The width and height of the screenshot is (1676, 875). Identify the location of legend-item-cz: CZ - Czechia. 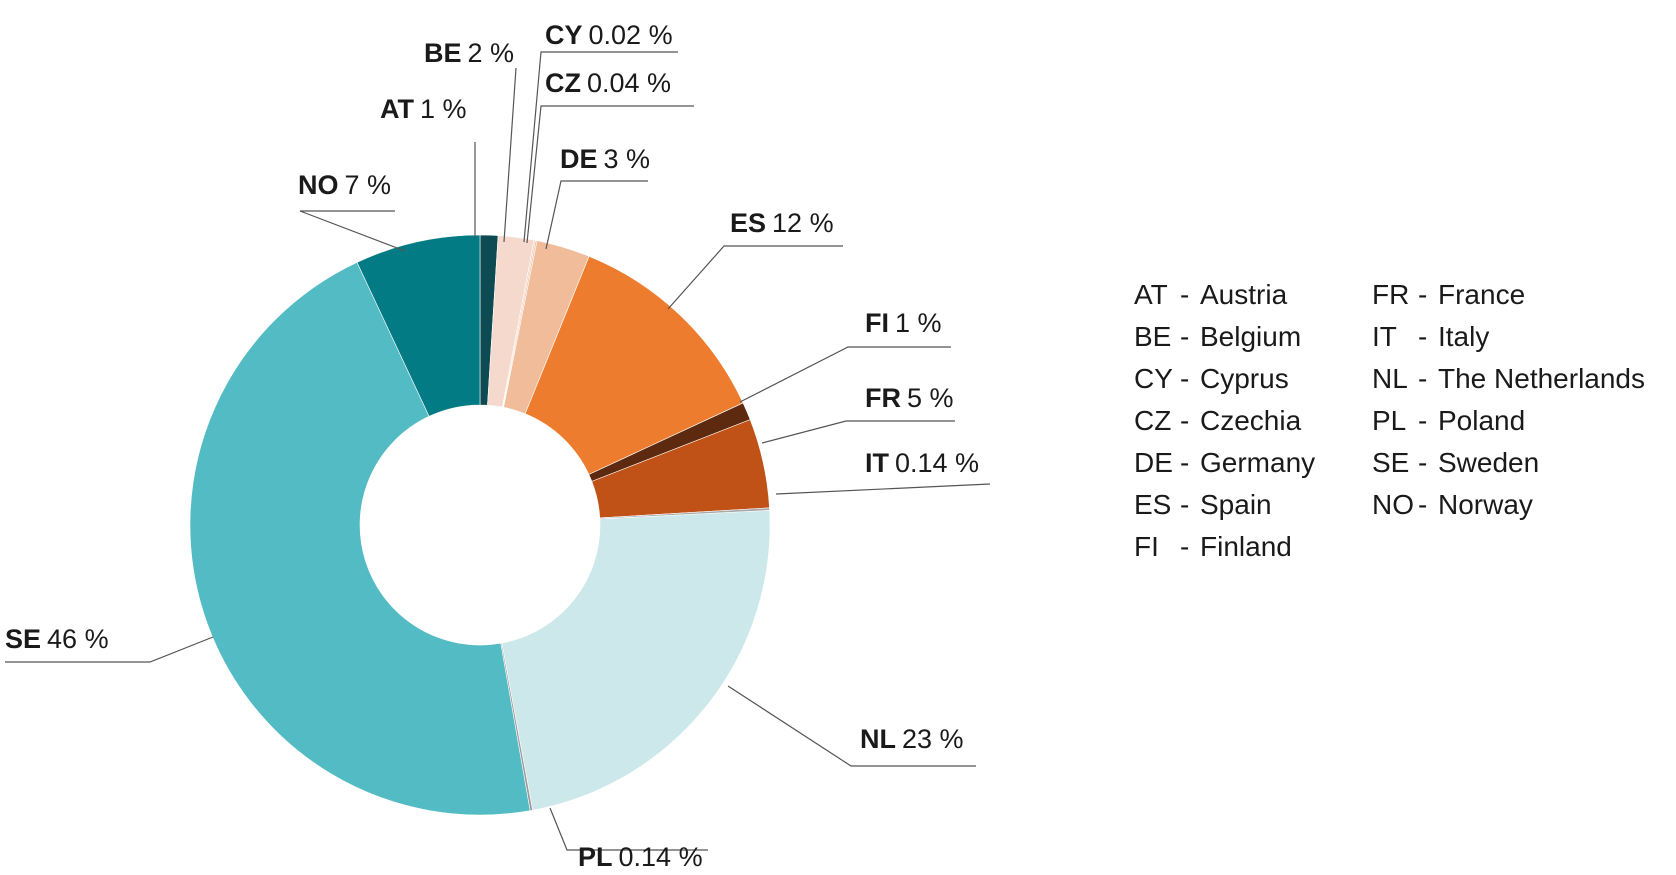
(1224, 421).